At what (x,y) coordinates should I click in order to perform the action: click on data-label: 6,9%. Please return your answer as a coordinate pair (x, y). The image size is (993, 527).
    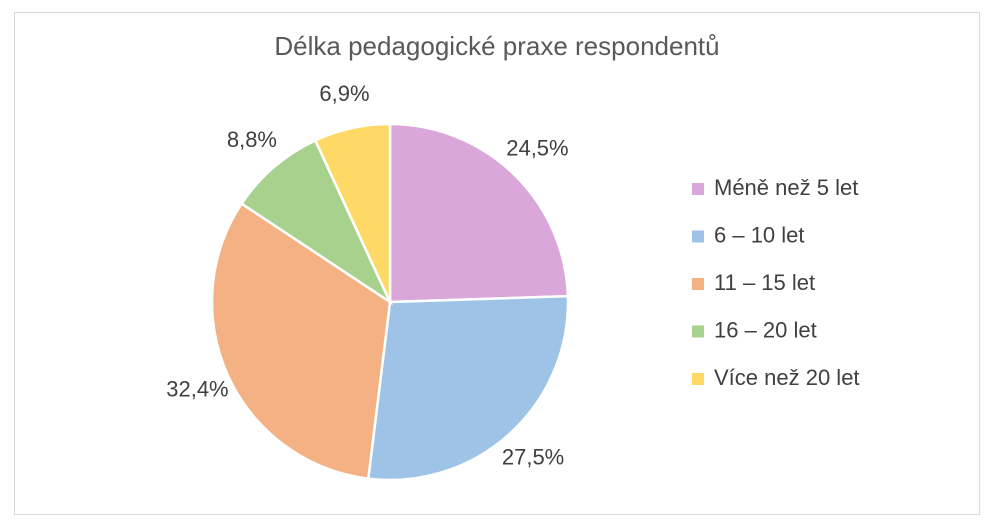
    Looking at the image, I should click on (344, 93).